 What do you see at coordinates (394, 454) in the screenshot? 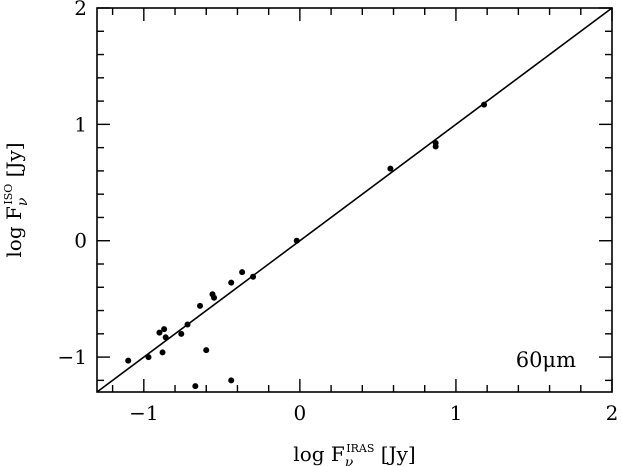
I see `x-axis-label-suffix: [Jy]` at bounding box center [394, 454].